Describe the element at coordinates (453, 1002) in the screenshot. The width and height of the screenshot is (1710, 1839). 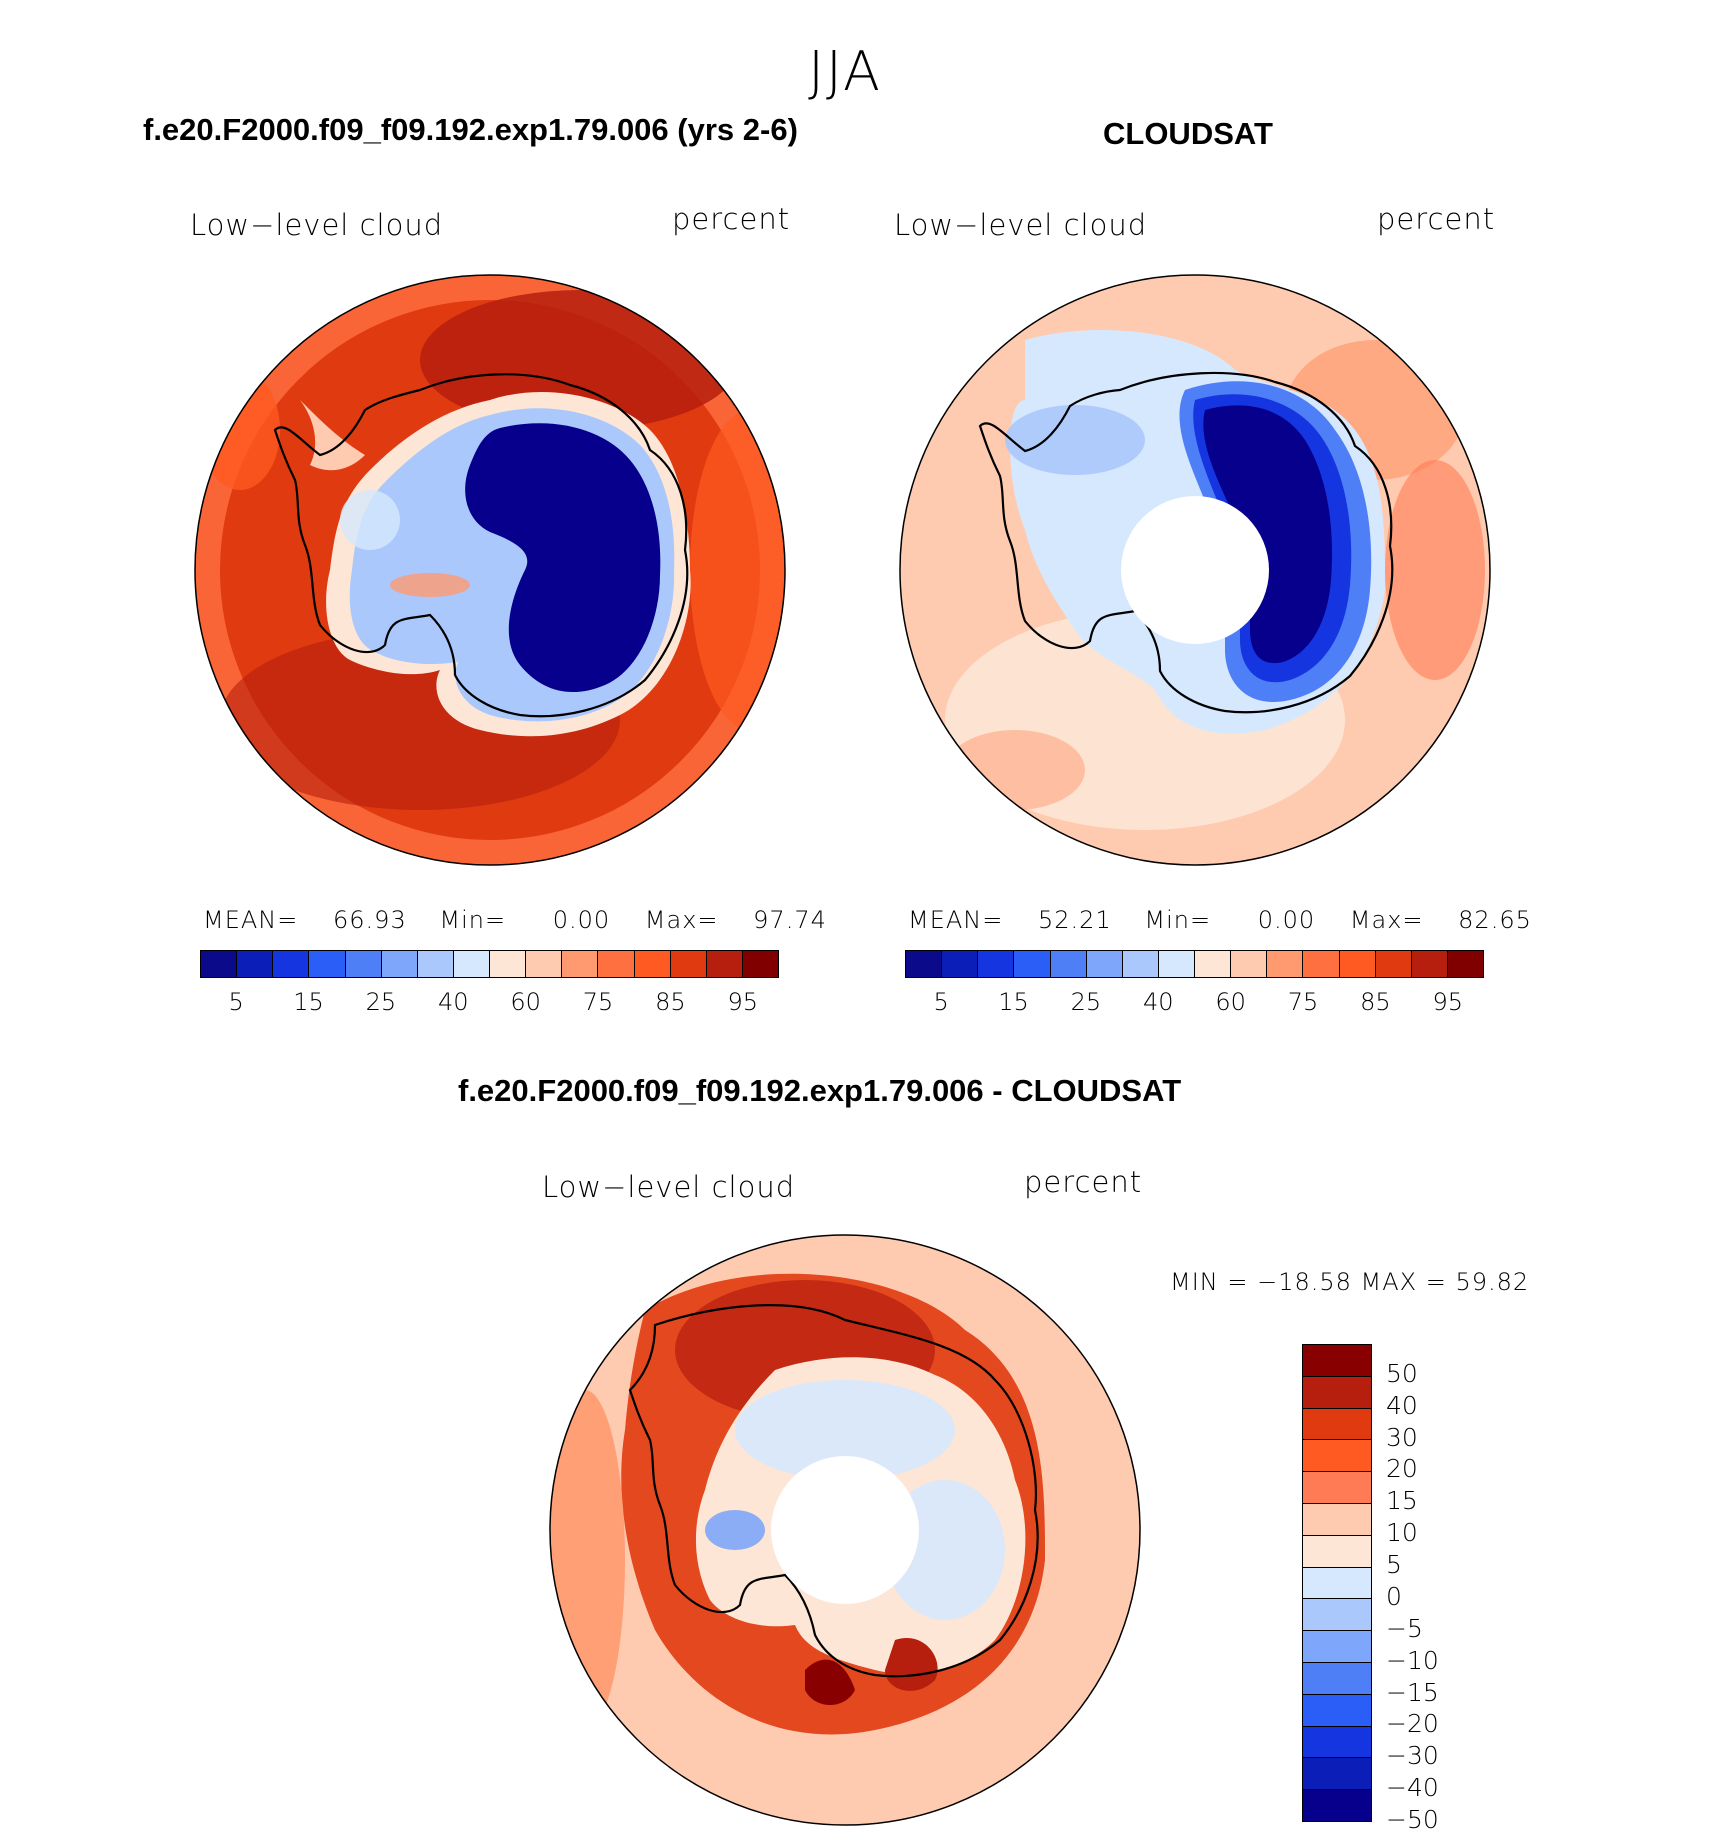
I see `panel1-colorbar-tick-label: 40` at that location.